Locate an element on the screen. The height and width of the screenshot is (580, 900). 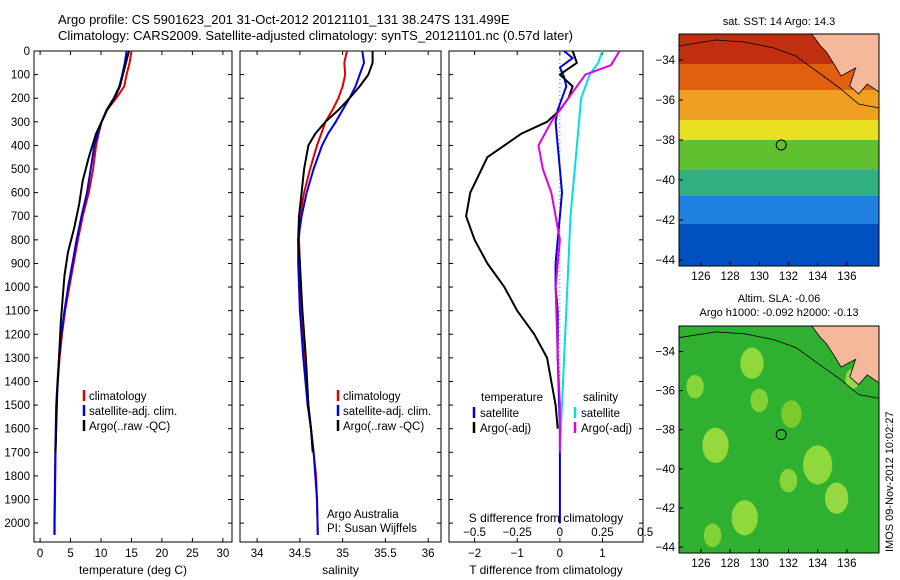
s-tick-label: 0.5 is located at coordinates (645, 533).